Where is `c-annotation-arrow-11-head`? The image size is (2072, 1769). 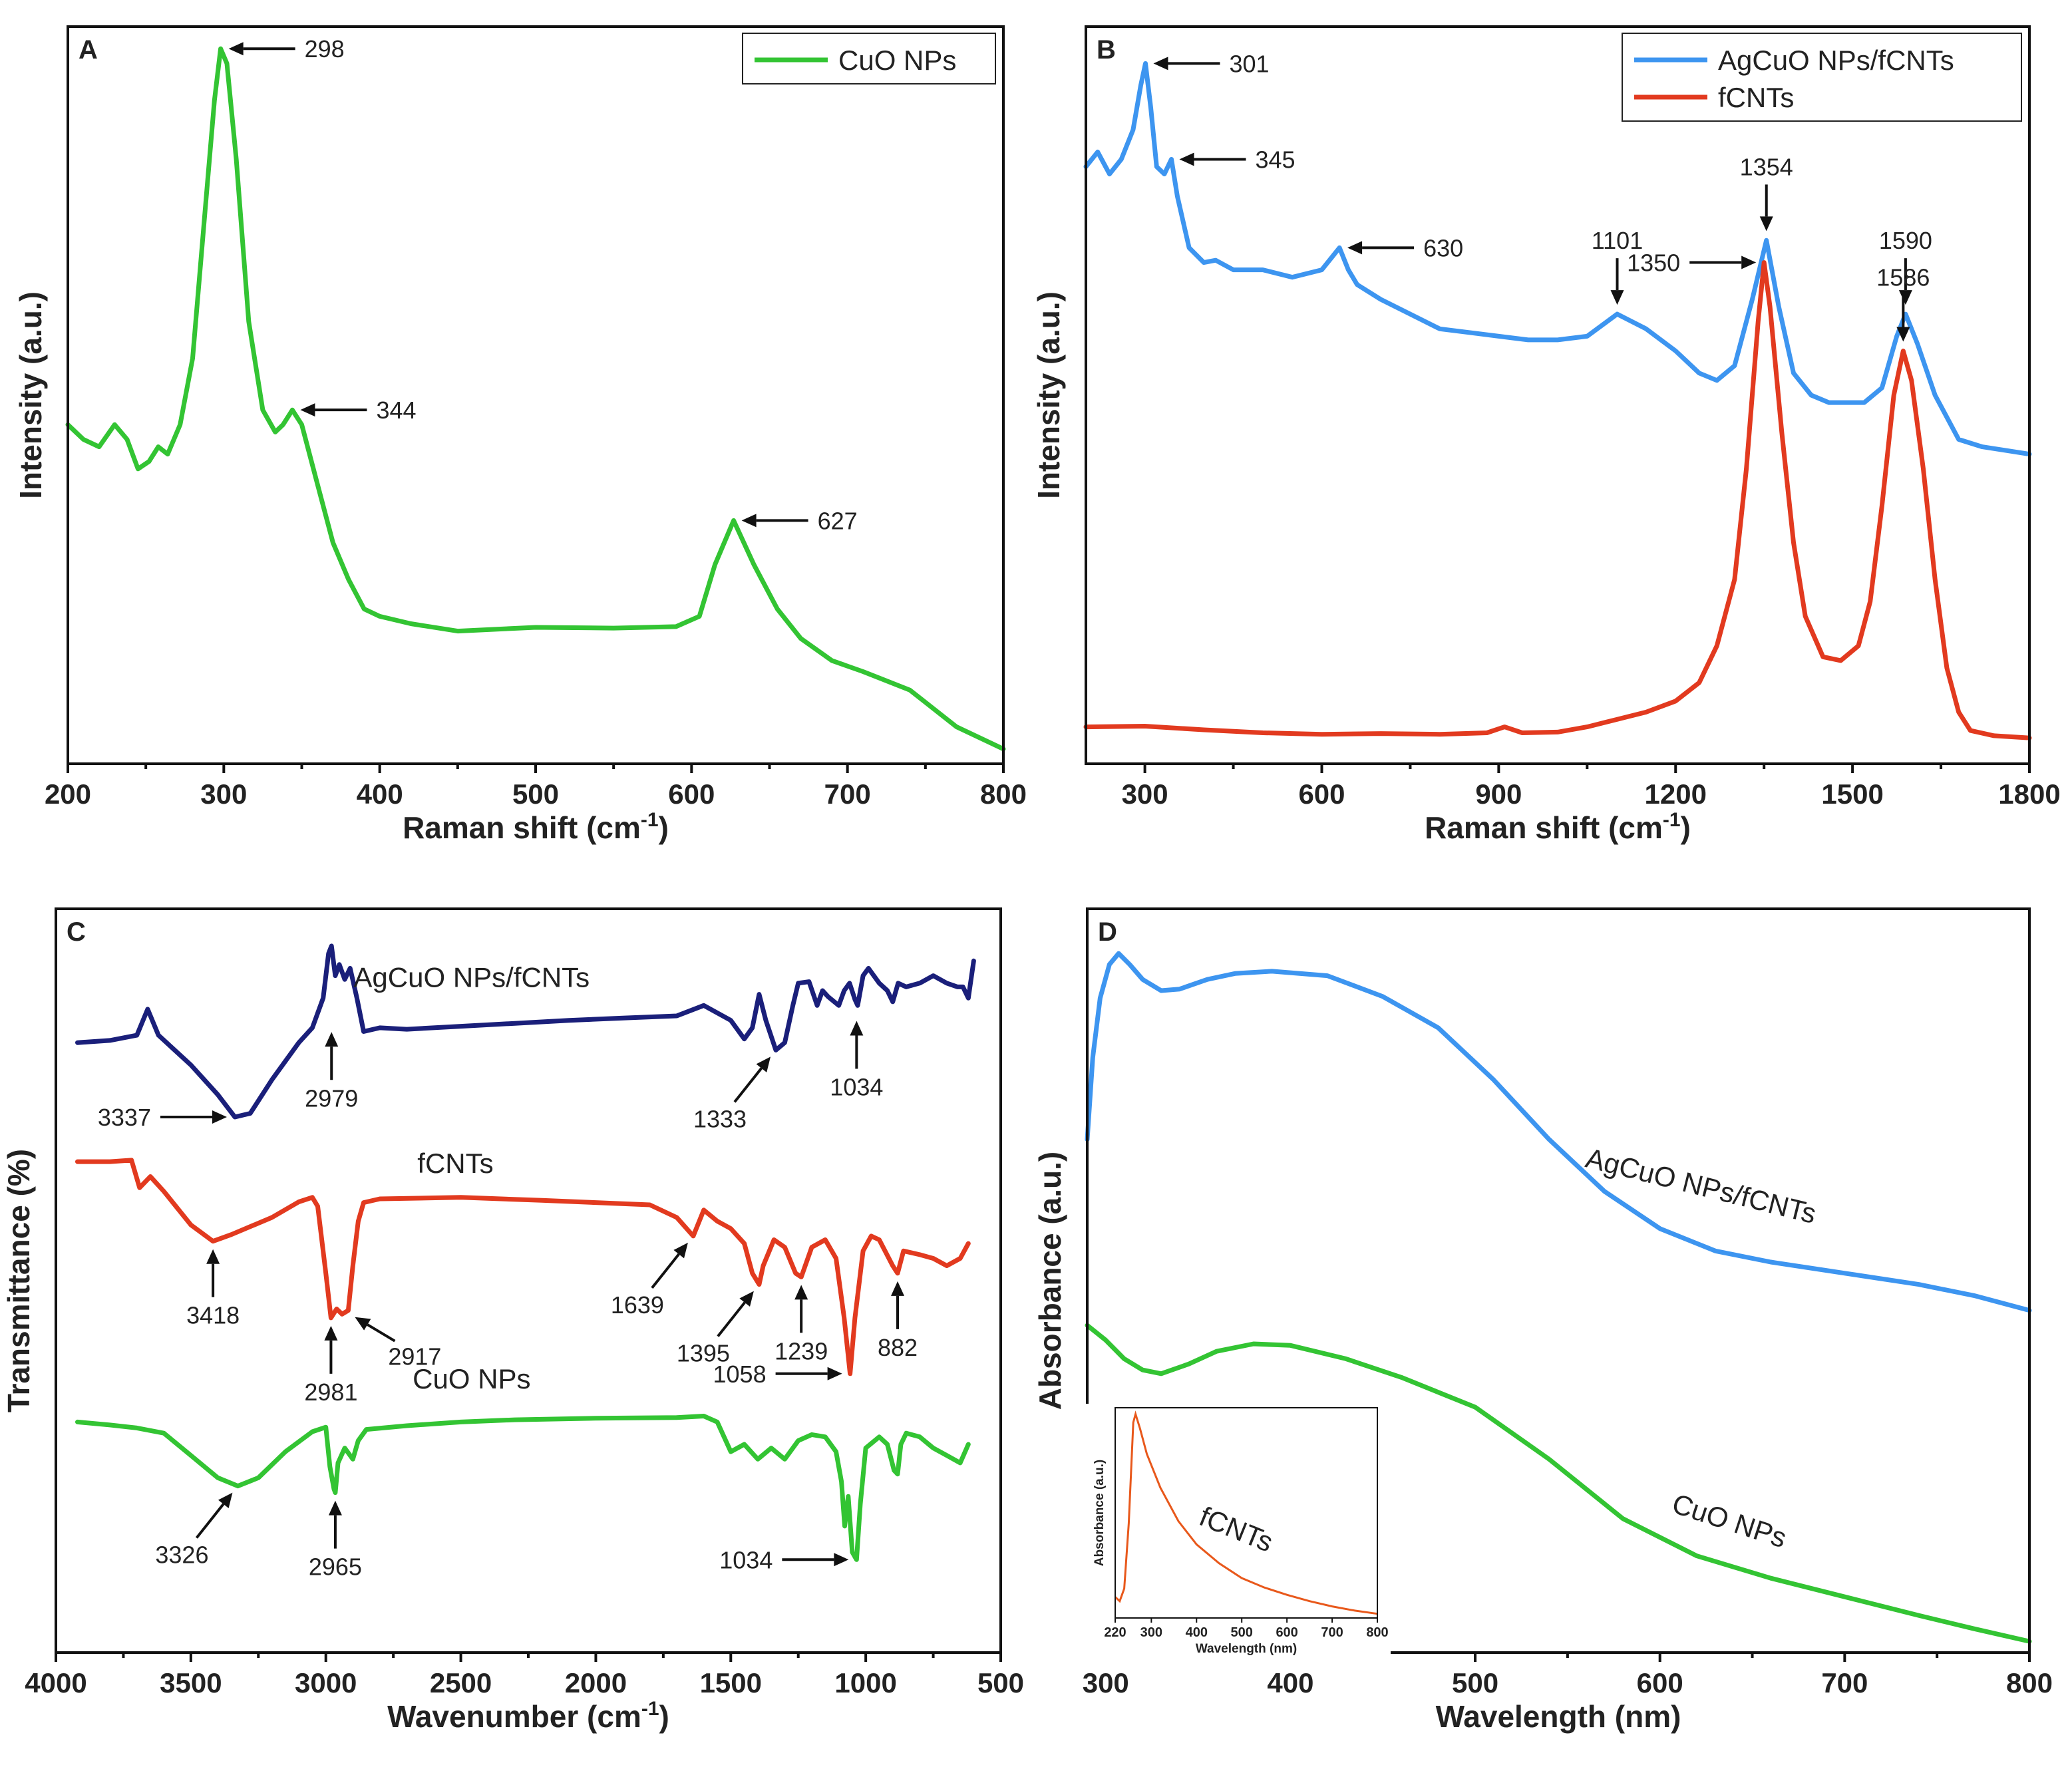 c-annotation-arrow-11-head is located at coordinates (835, 1374).